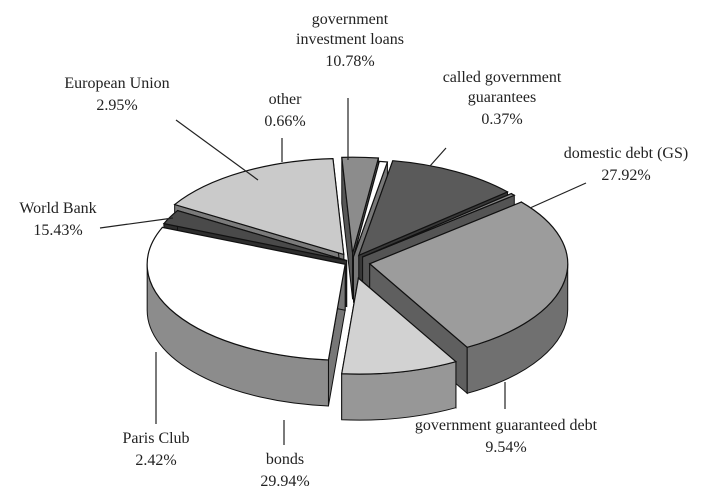  Describe the element at coordinates (506, 436) in the screenshot. I see `slice-label-1: government guaranteed debt 9.54%` at that location.